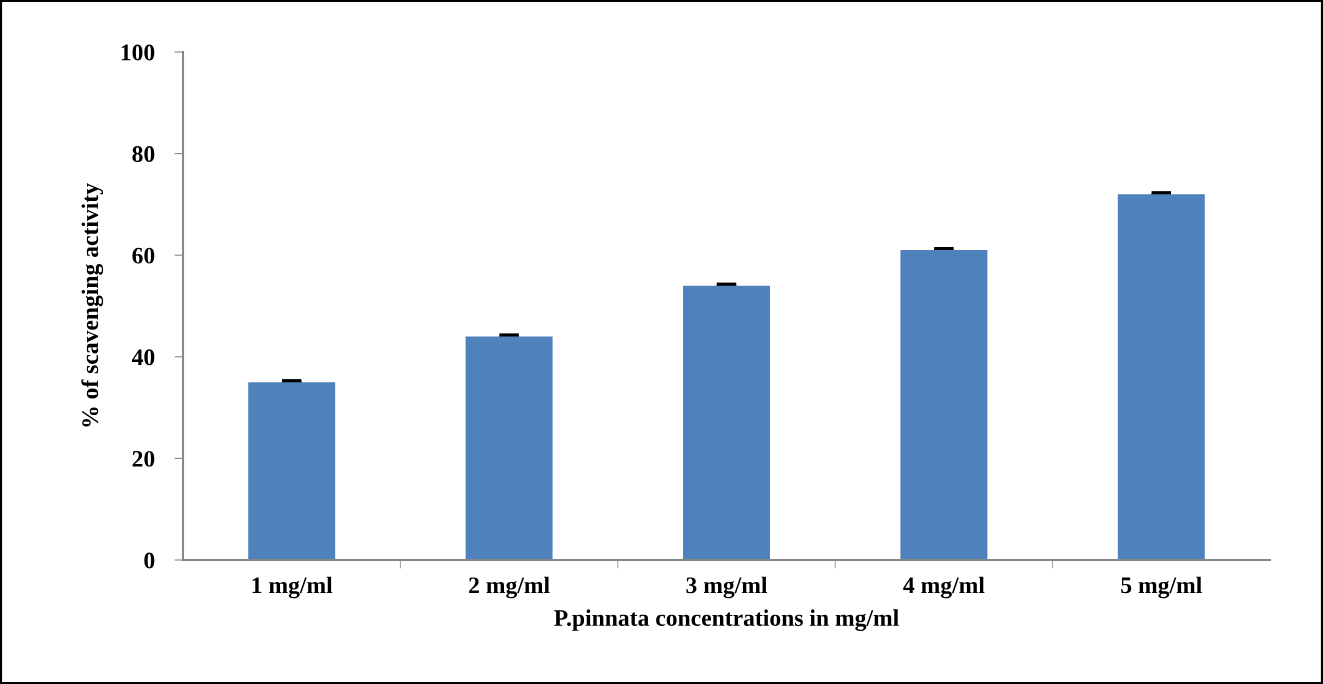 This screenshot has height=684, width=1323. I want to click on x-tick-label: 2 mg/ml, so click(509, 587).